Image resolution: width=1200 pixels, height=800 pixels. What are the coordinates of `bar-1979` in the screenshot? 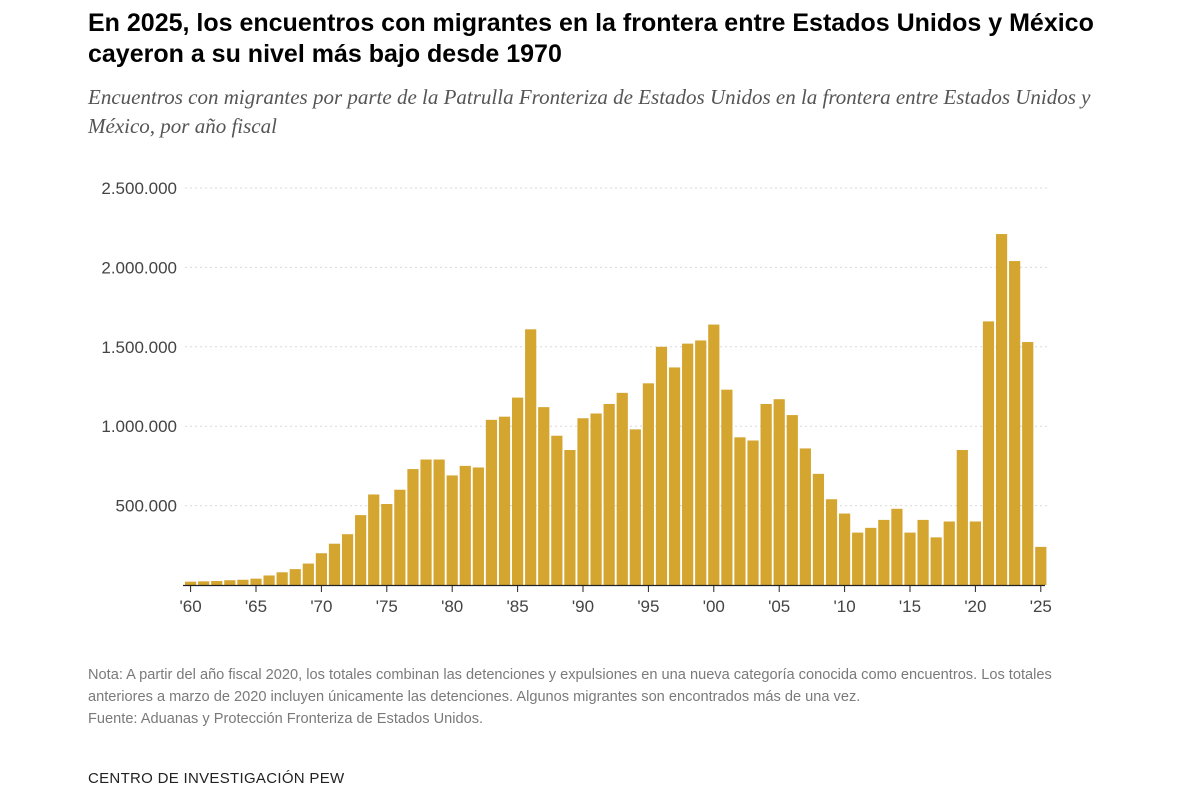 It's located at (439, 522).